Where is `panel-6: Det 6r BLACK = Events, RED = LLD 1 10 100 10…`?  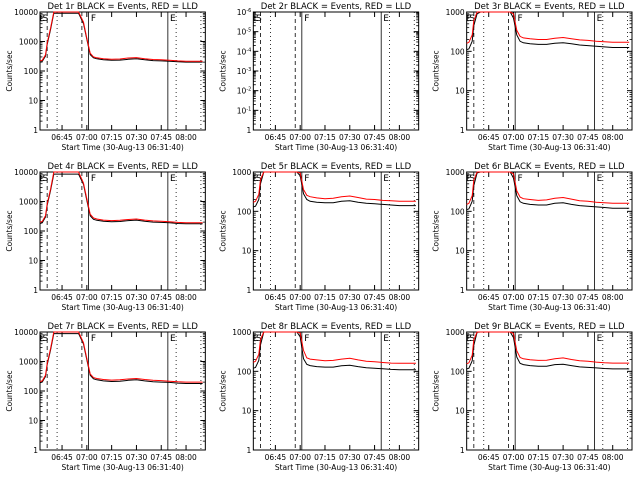 panel-6: Det 6r BLACK = Events, RED = LLD 1 10 100 10… is located at coordinates (532, 237).